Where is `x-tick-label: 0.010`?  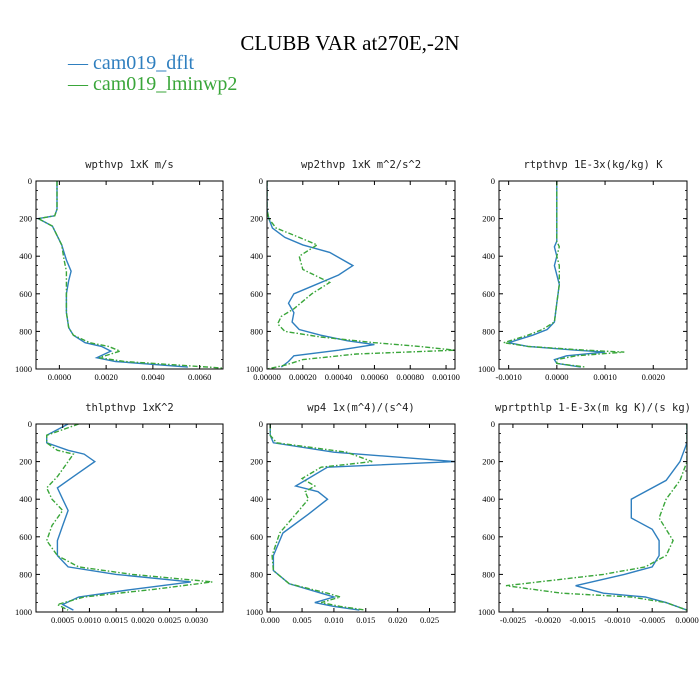
x-tick-label: 0.010 is located at coordinates (333, 620).